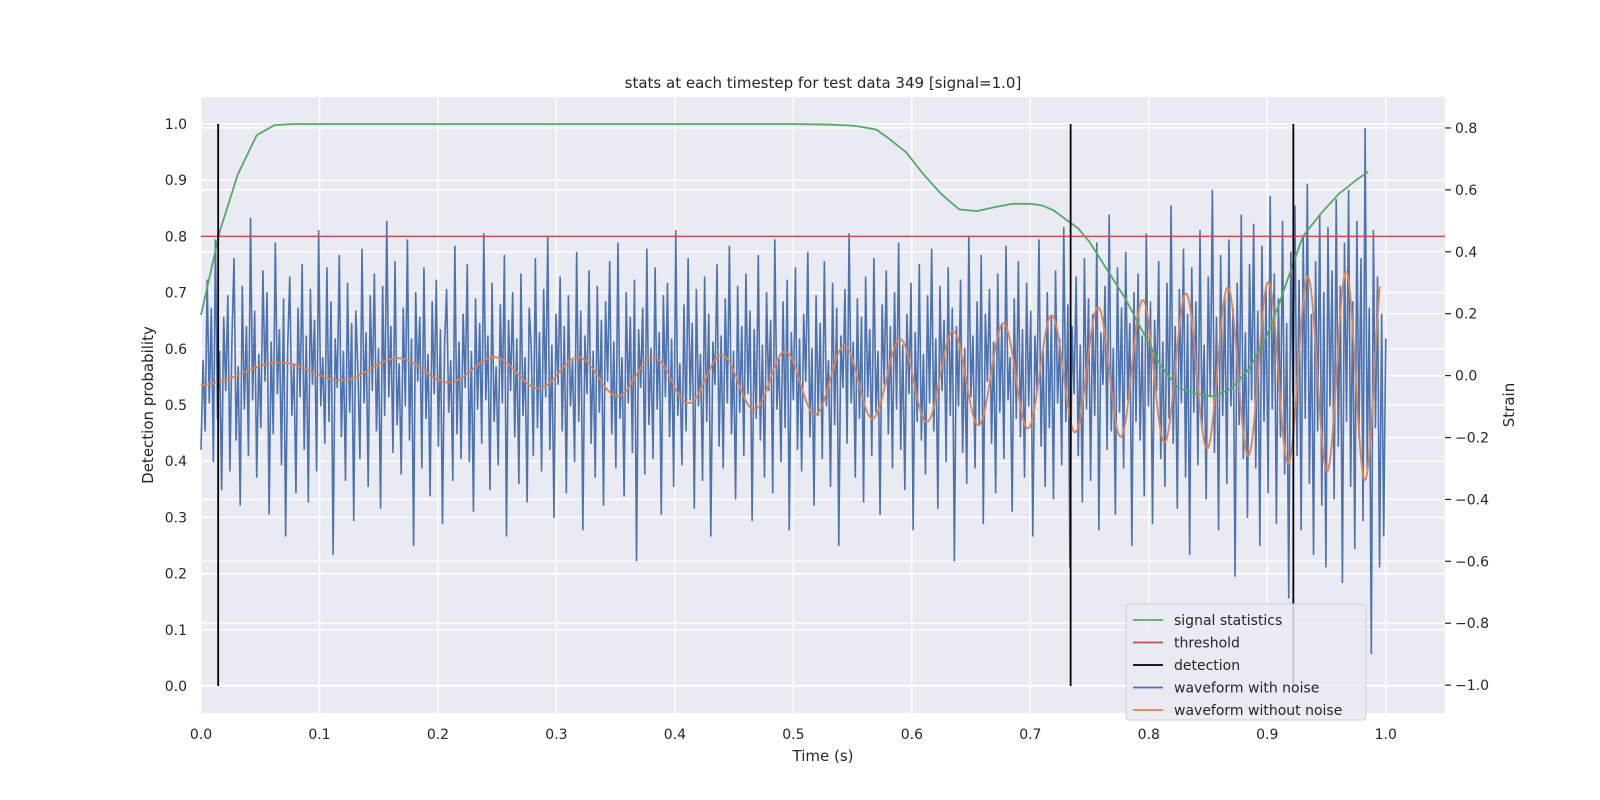 The height and width of the screenshot is (800, 1600). I want to click on right-tick-label: 0.8, so click(1466, 129).